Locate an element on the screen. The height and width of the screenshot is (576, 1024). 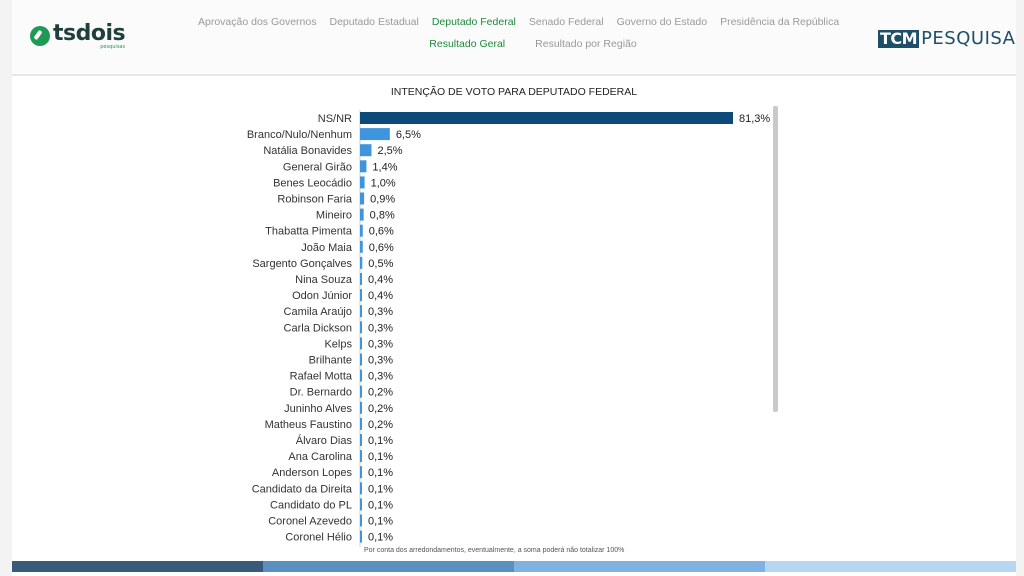
tcm-logo-text: PESQUISA is located at coordinates (968, 38).